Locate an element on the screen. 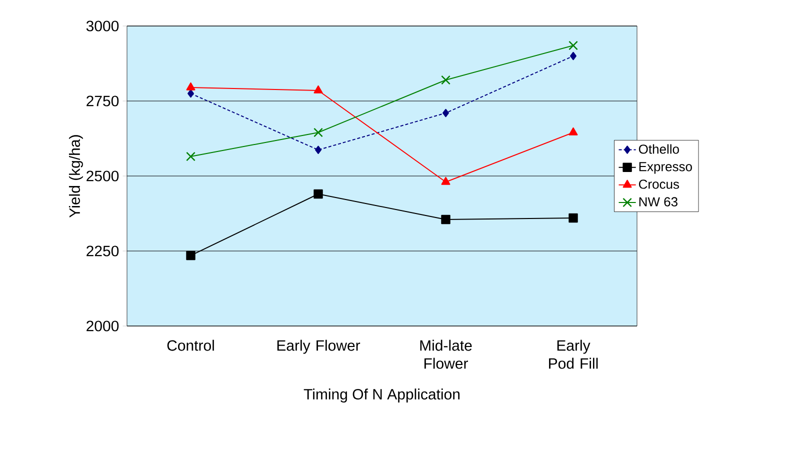 Image resolution: width=809 pixels, height=459 pixels. x-tick-label: Mid-late Flower is located at coordinates (446, 354).